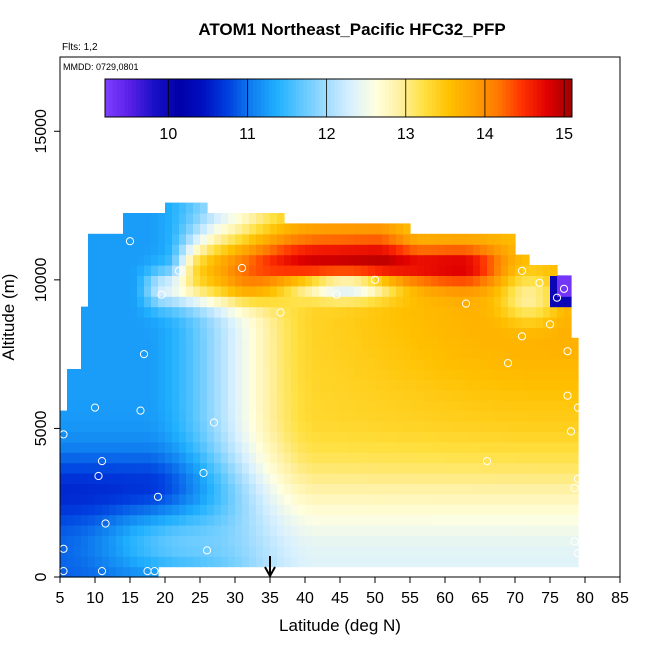  Describe the element at coordinates (515, 598) in the screenshot. I see `x-tick-label: 70` at that location.